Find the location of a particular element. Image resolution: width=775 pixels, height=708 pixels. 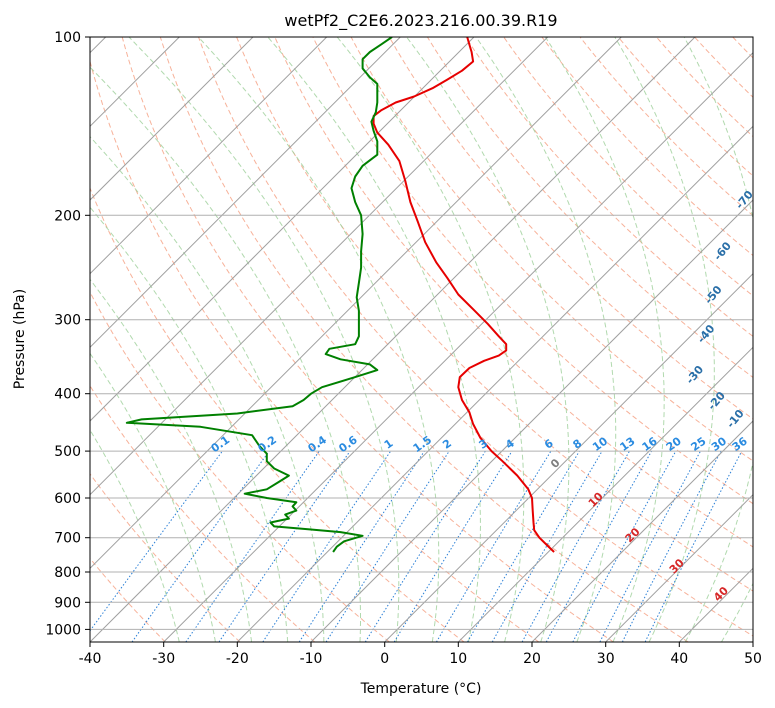

y-tick-label: 700 is located at coordinates (67, 539).